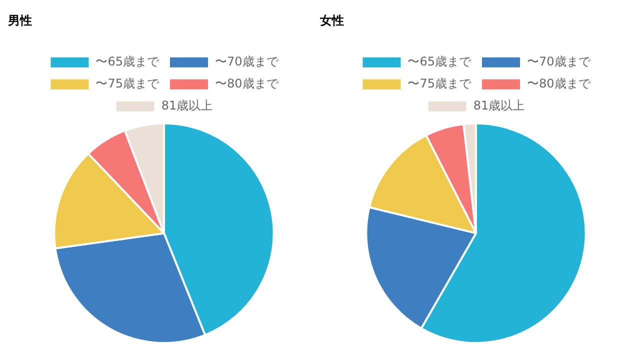 This screenshot has height=353, width=640. Describe the element at coordinates (19, 20) in the screenshot. I see `chart-title: 男性` at that location.